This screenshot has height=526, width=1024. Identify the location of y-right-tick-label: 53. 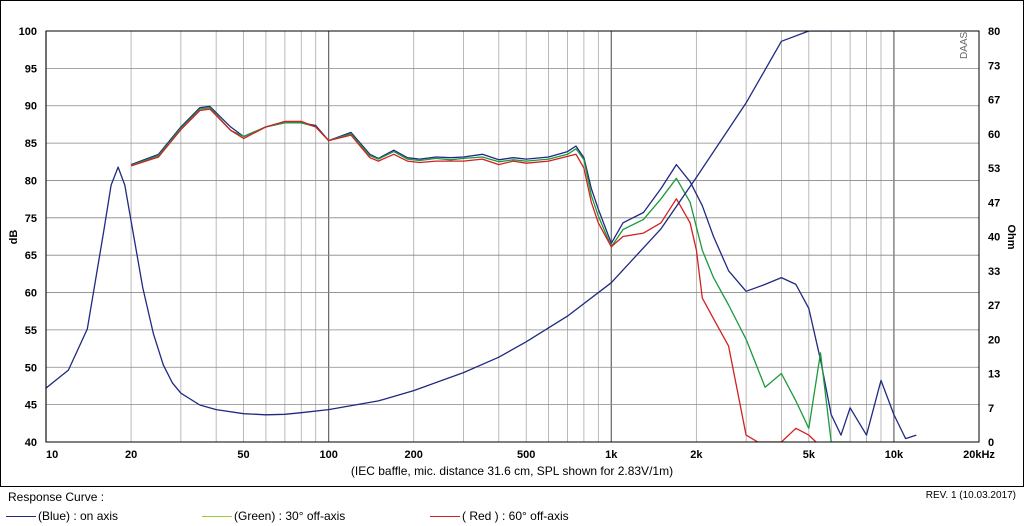
(994, 169).